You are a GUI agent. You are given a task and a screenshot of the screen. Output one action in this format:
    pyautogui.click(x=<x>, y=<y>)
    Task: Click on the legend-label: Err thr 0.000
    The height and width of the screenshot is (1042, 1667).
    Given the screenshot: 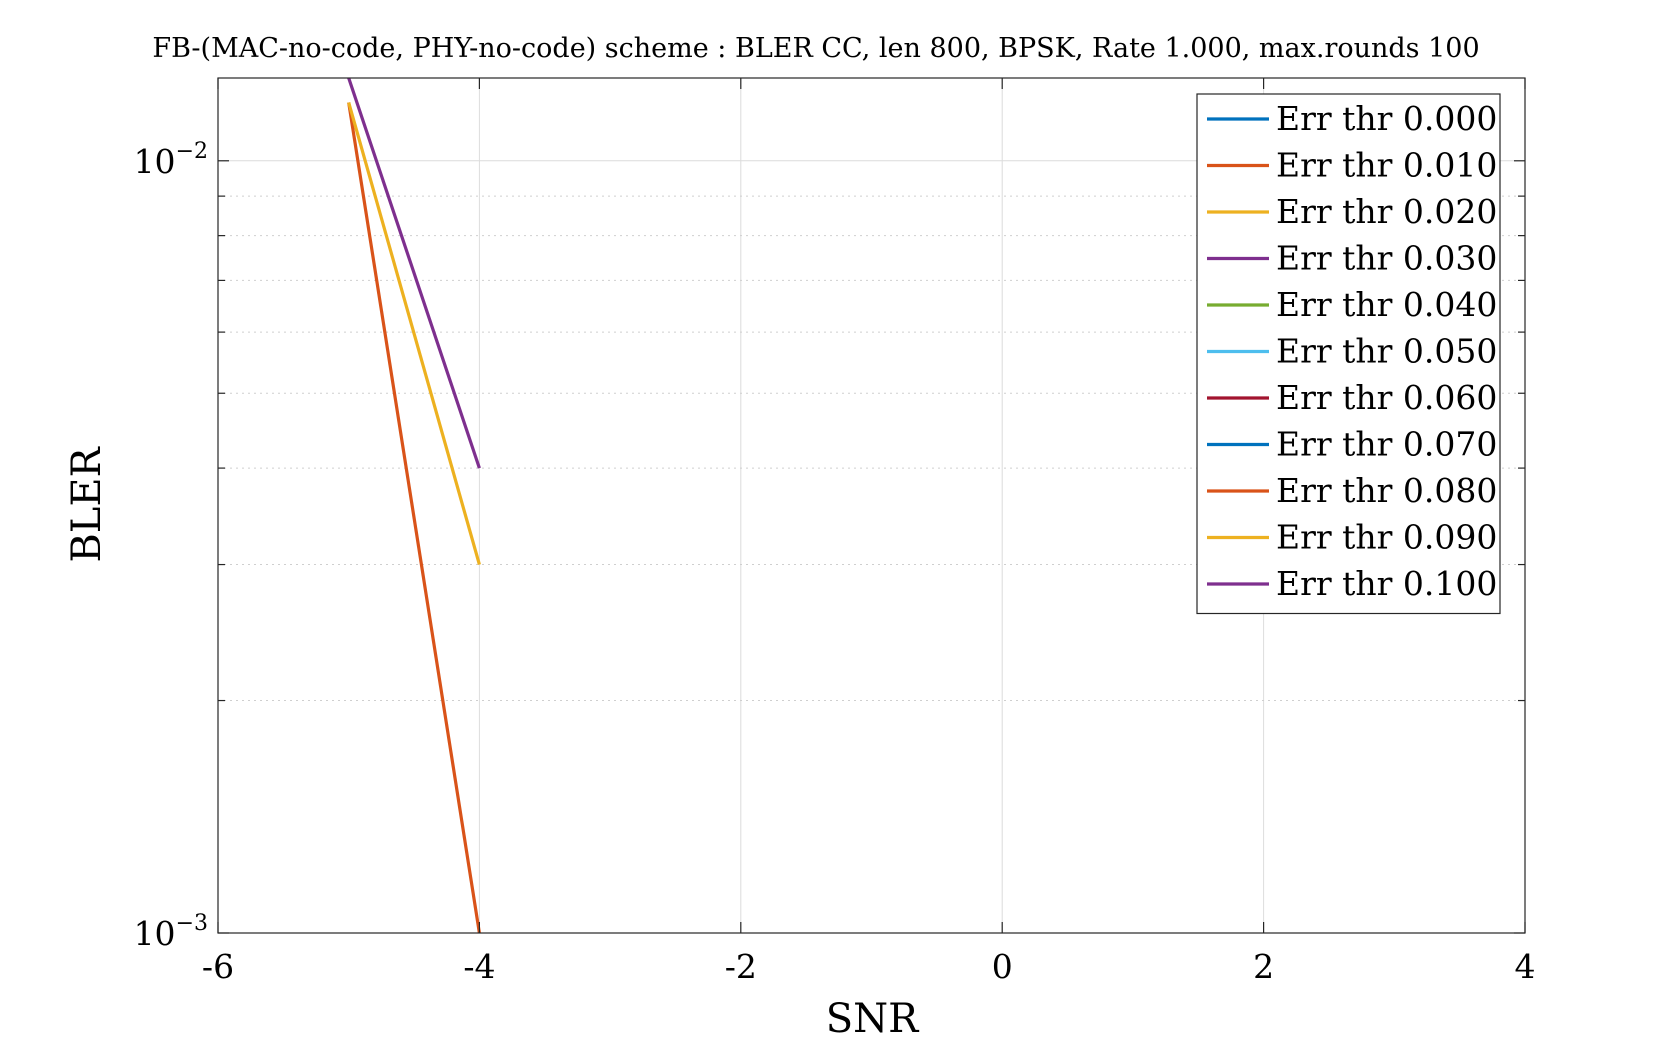 What is the action you would take?
    pyautogui.click(x=1386, y=118)
    